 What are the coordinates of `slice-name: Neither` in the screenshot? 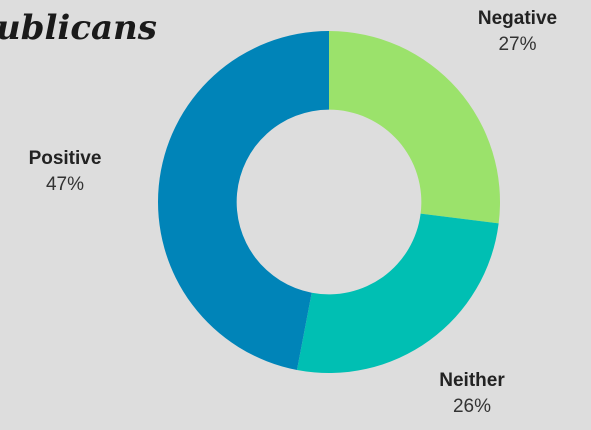 It's located at (472, 380).